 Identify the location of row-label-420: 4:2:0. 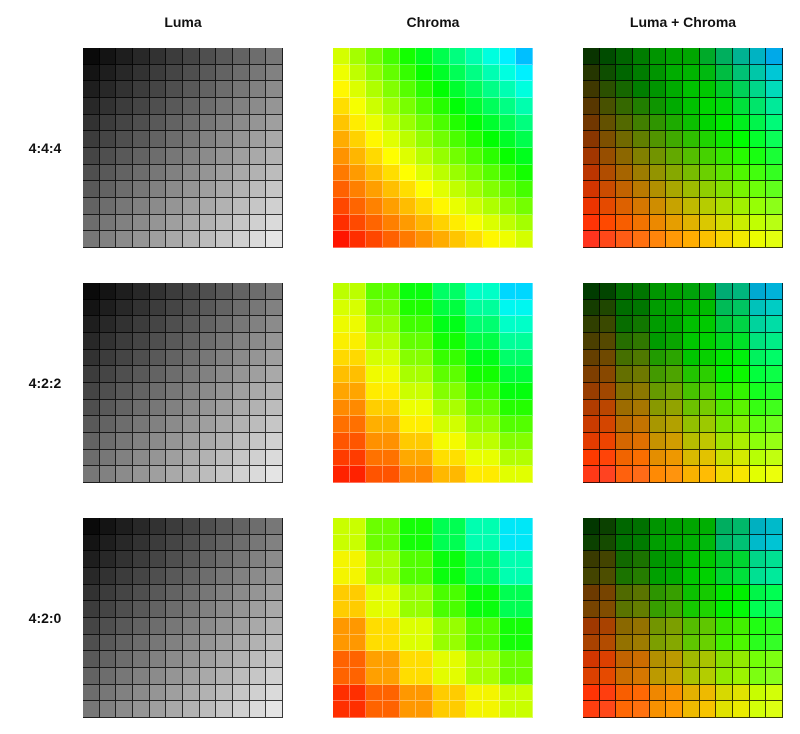
(45, 618).